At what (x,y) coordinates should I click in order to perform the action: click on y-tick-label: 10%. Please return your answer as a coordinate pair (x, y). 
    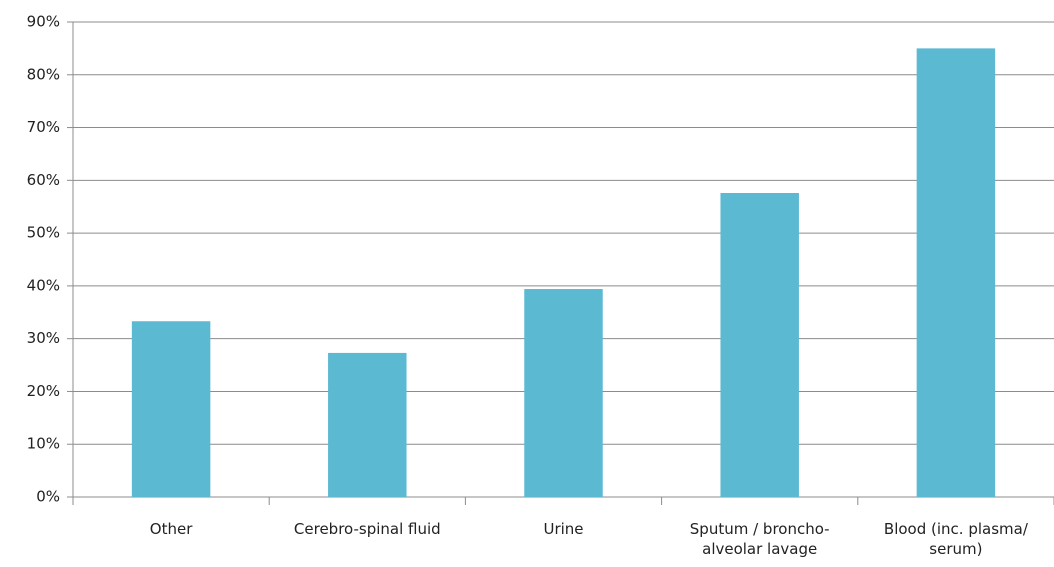
    Looking at the image, I should click on (43, 444).